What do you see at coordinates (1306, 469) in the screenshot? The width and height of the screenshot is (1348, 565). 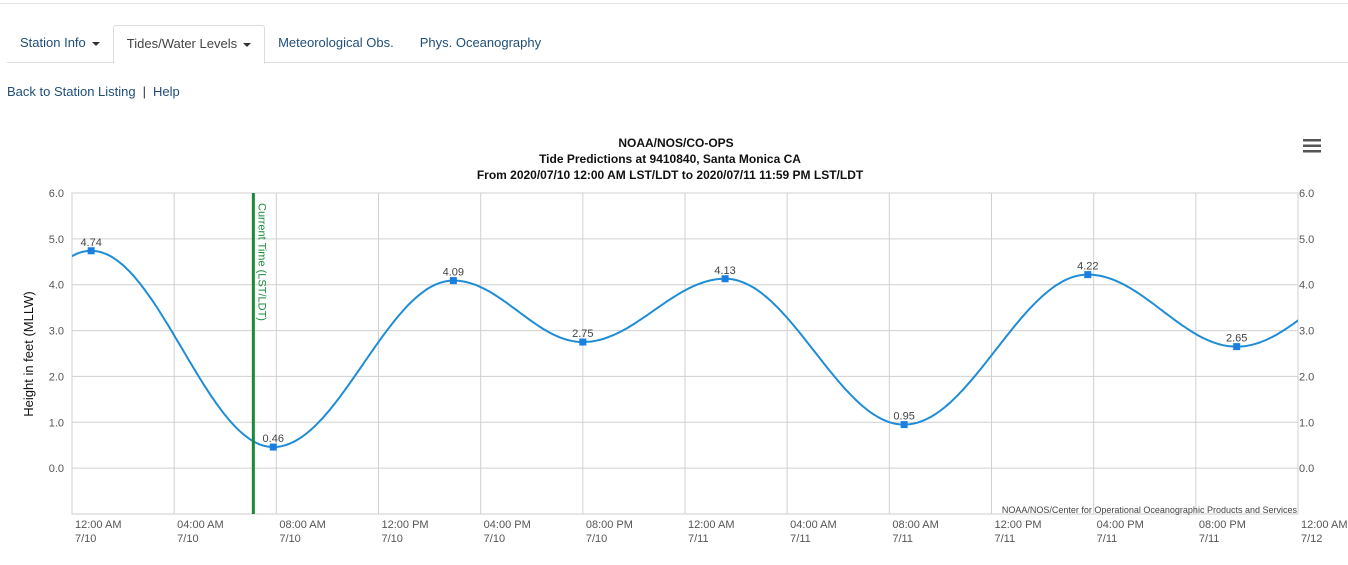 I see `y-tick-label-right: 0.0` at bounding box center [1306, 469].